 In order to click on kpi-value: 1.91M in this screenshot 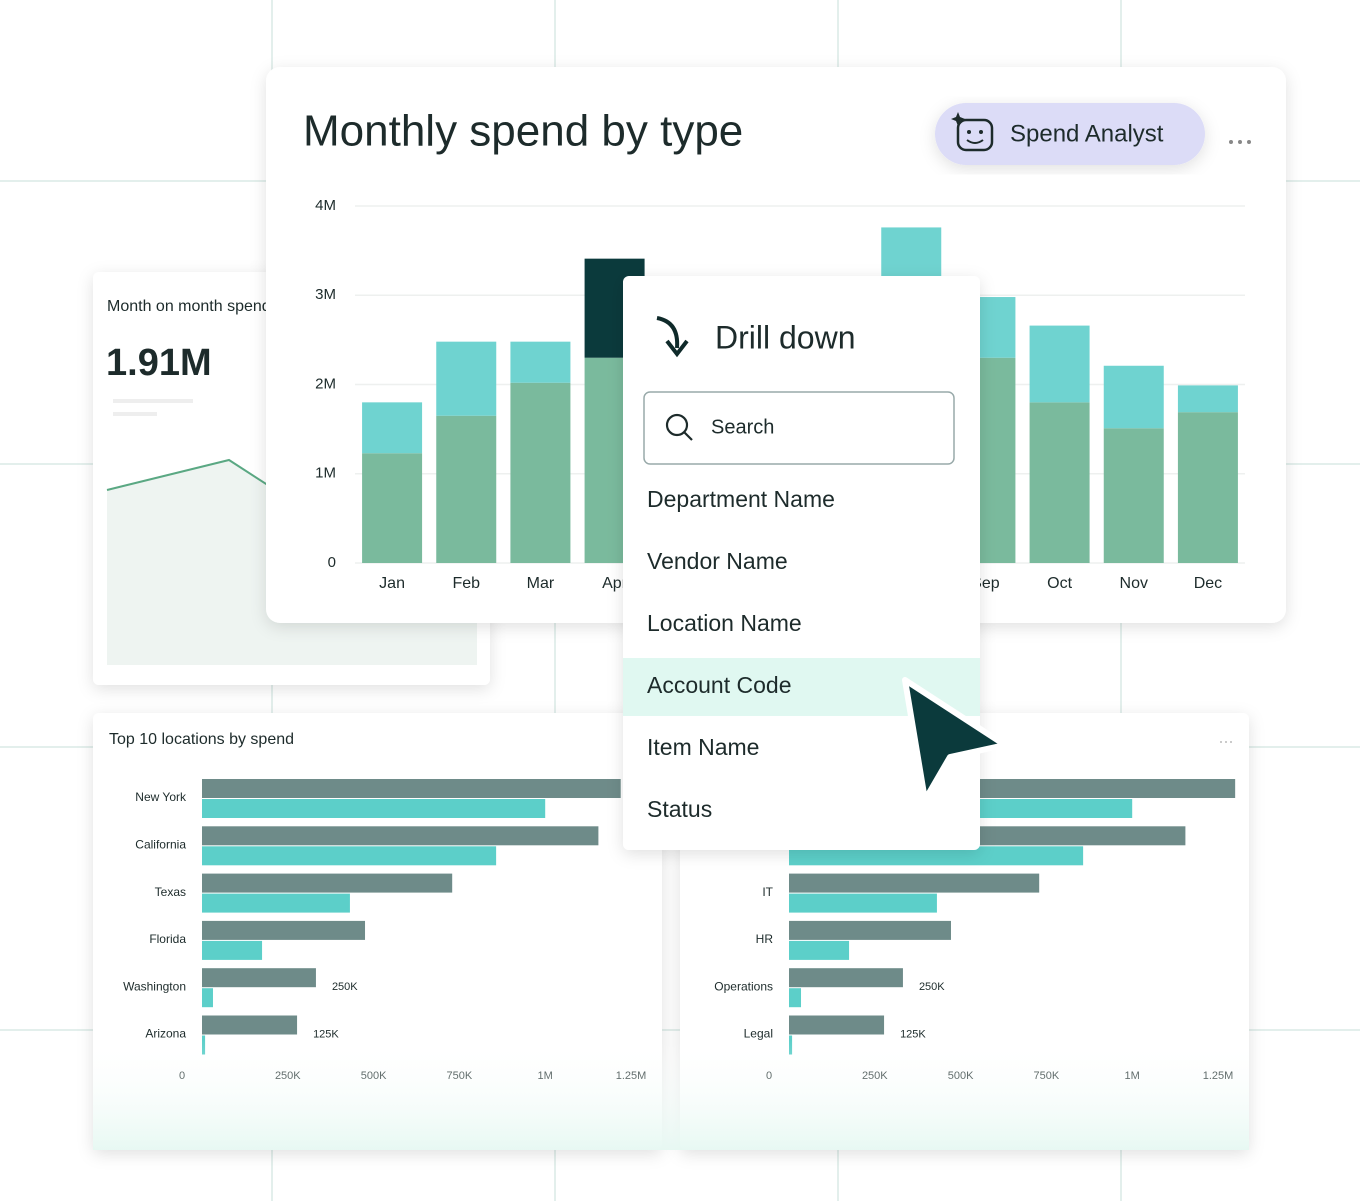, I will do `click(159, 363)`.